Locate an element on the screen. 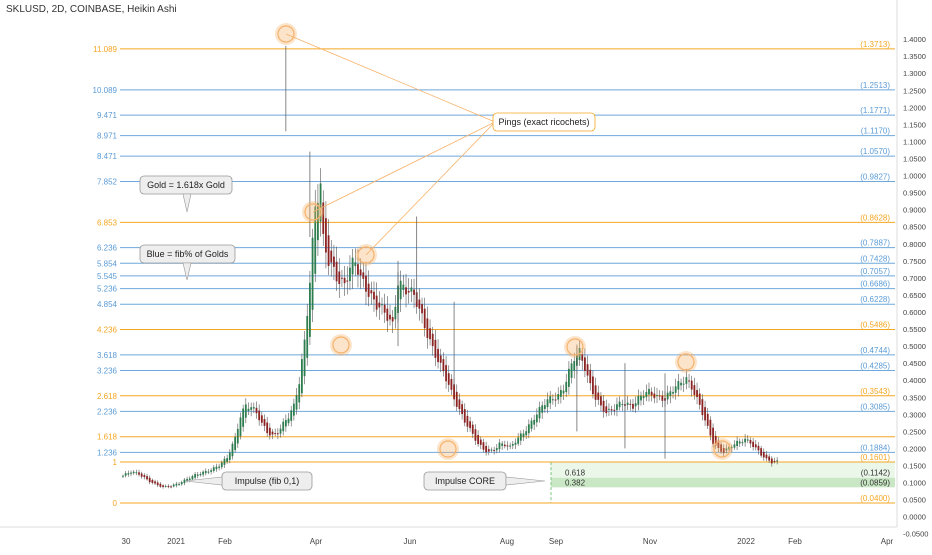 This screenshot has height=555, width=932. blue-note-callout-text: Blue = fib% of Golds is located at coordinates (188, 254).